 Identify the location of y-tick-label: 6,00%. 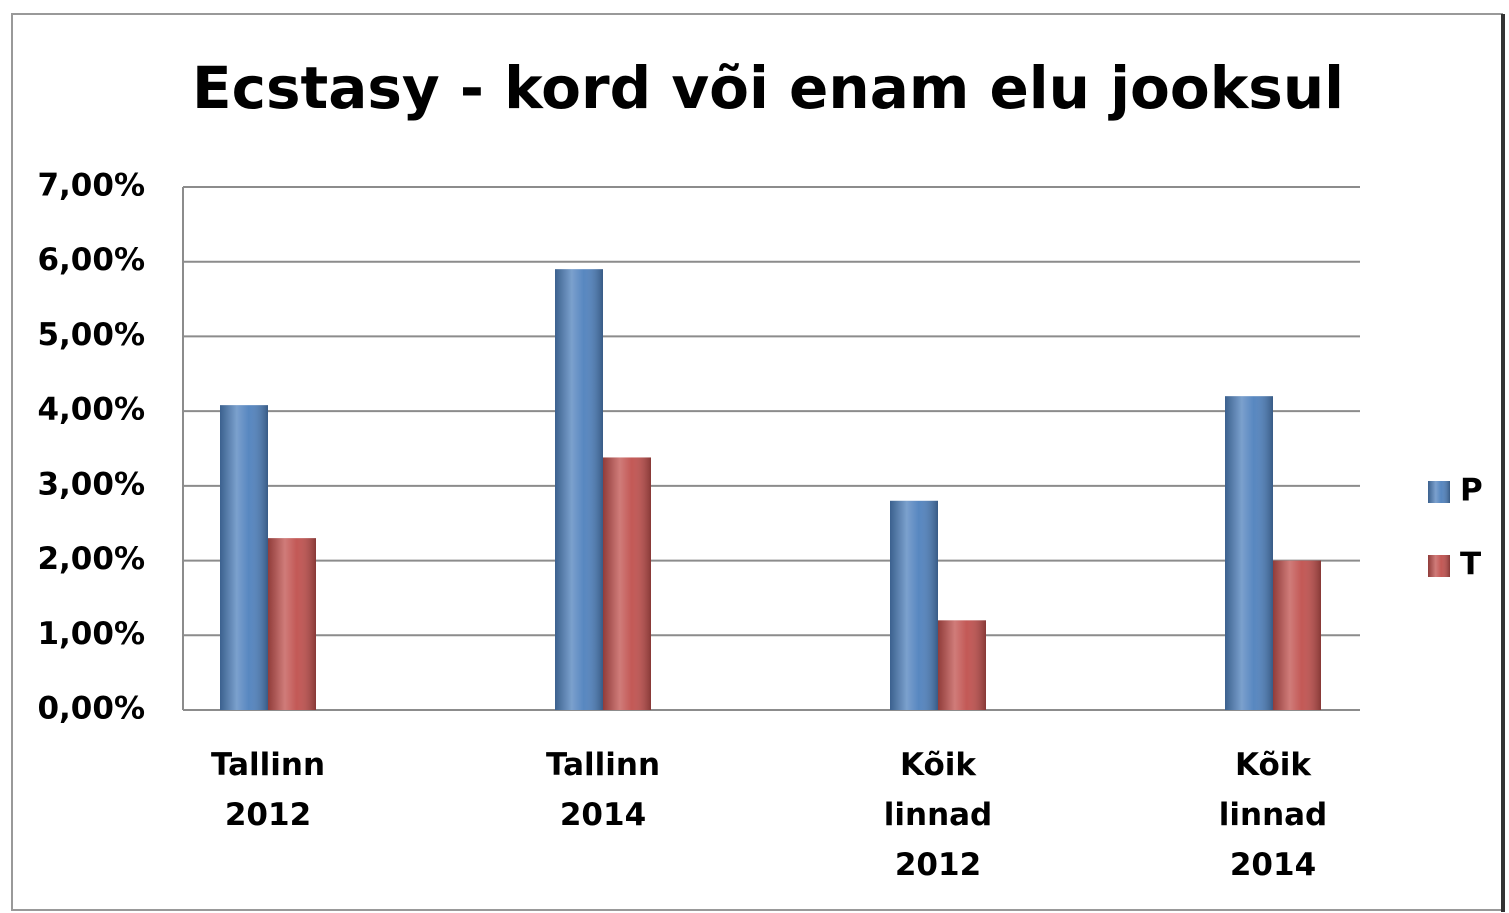
(91, 260).